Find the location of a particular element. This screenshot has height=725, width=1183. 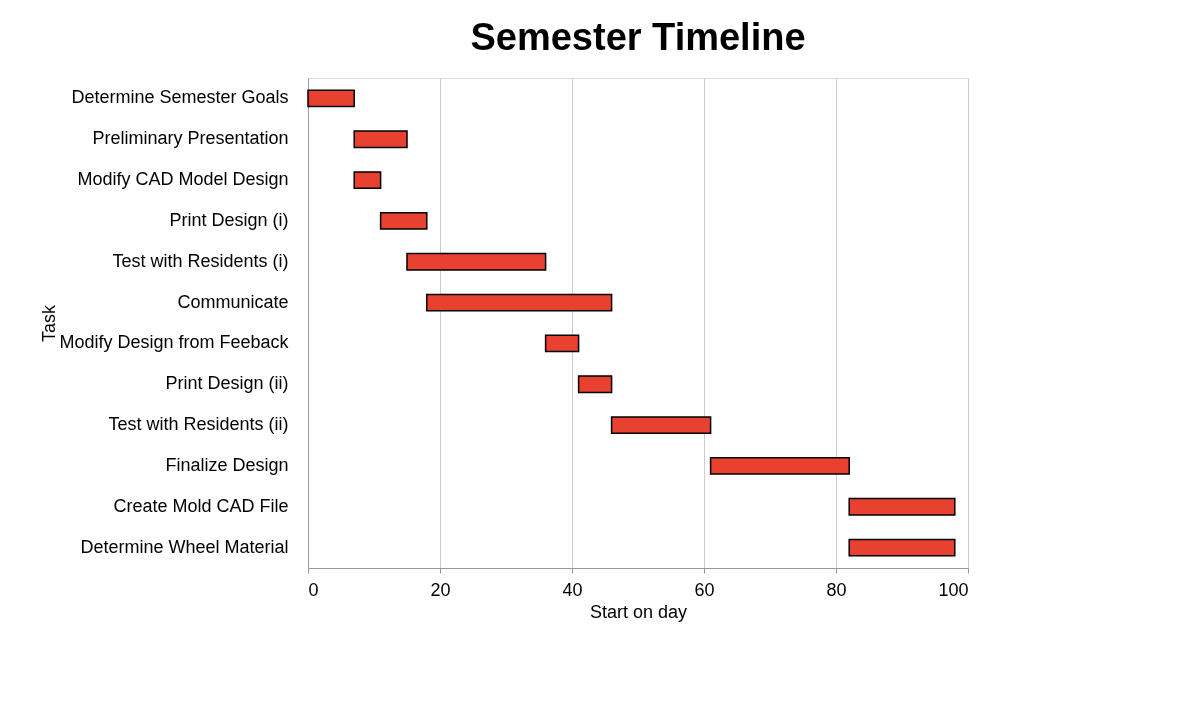

x-tick-label: 20 is located at coordinates (440, 589).